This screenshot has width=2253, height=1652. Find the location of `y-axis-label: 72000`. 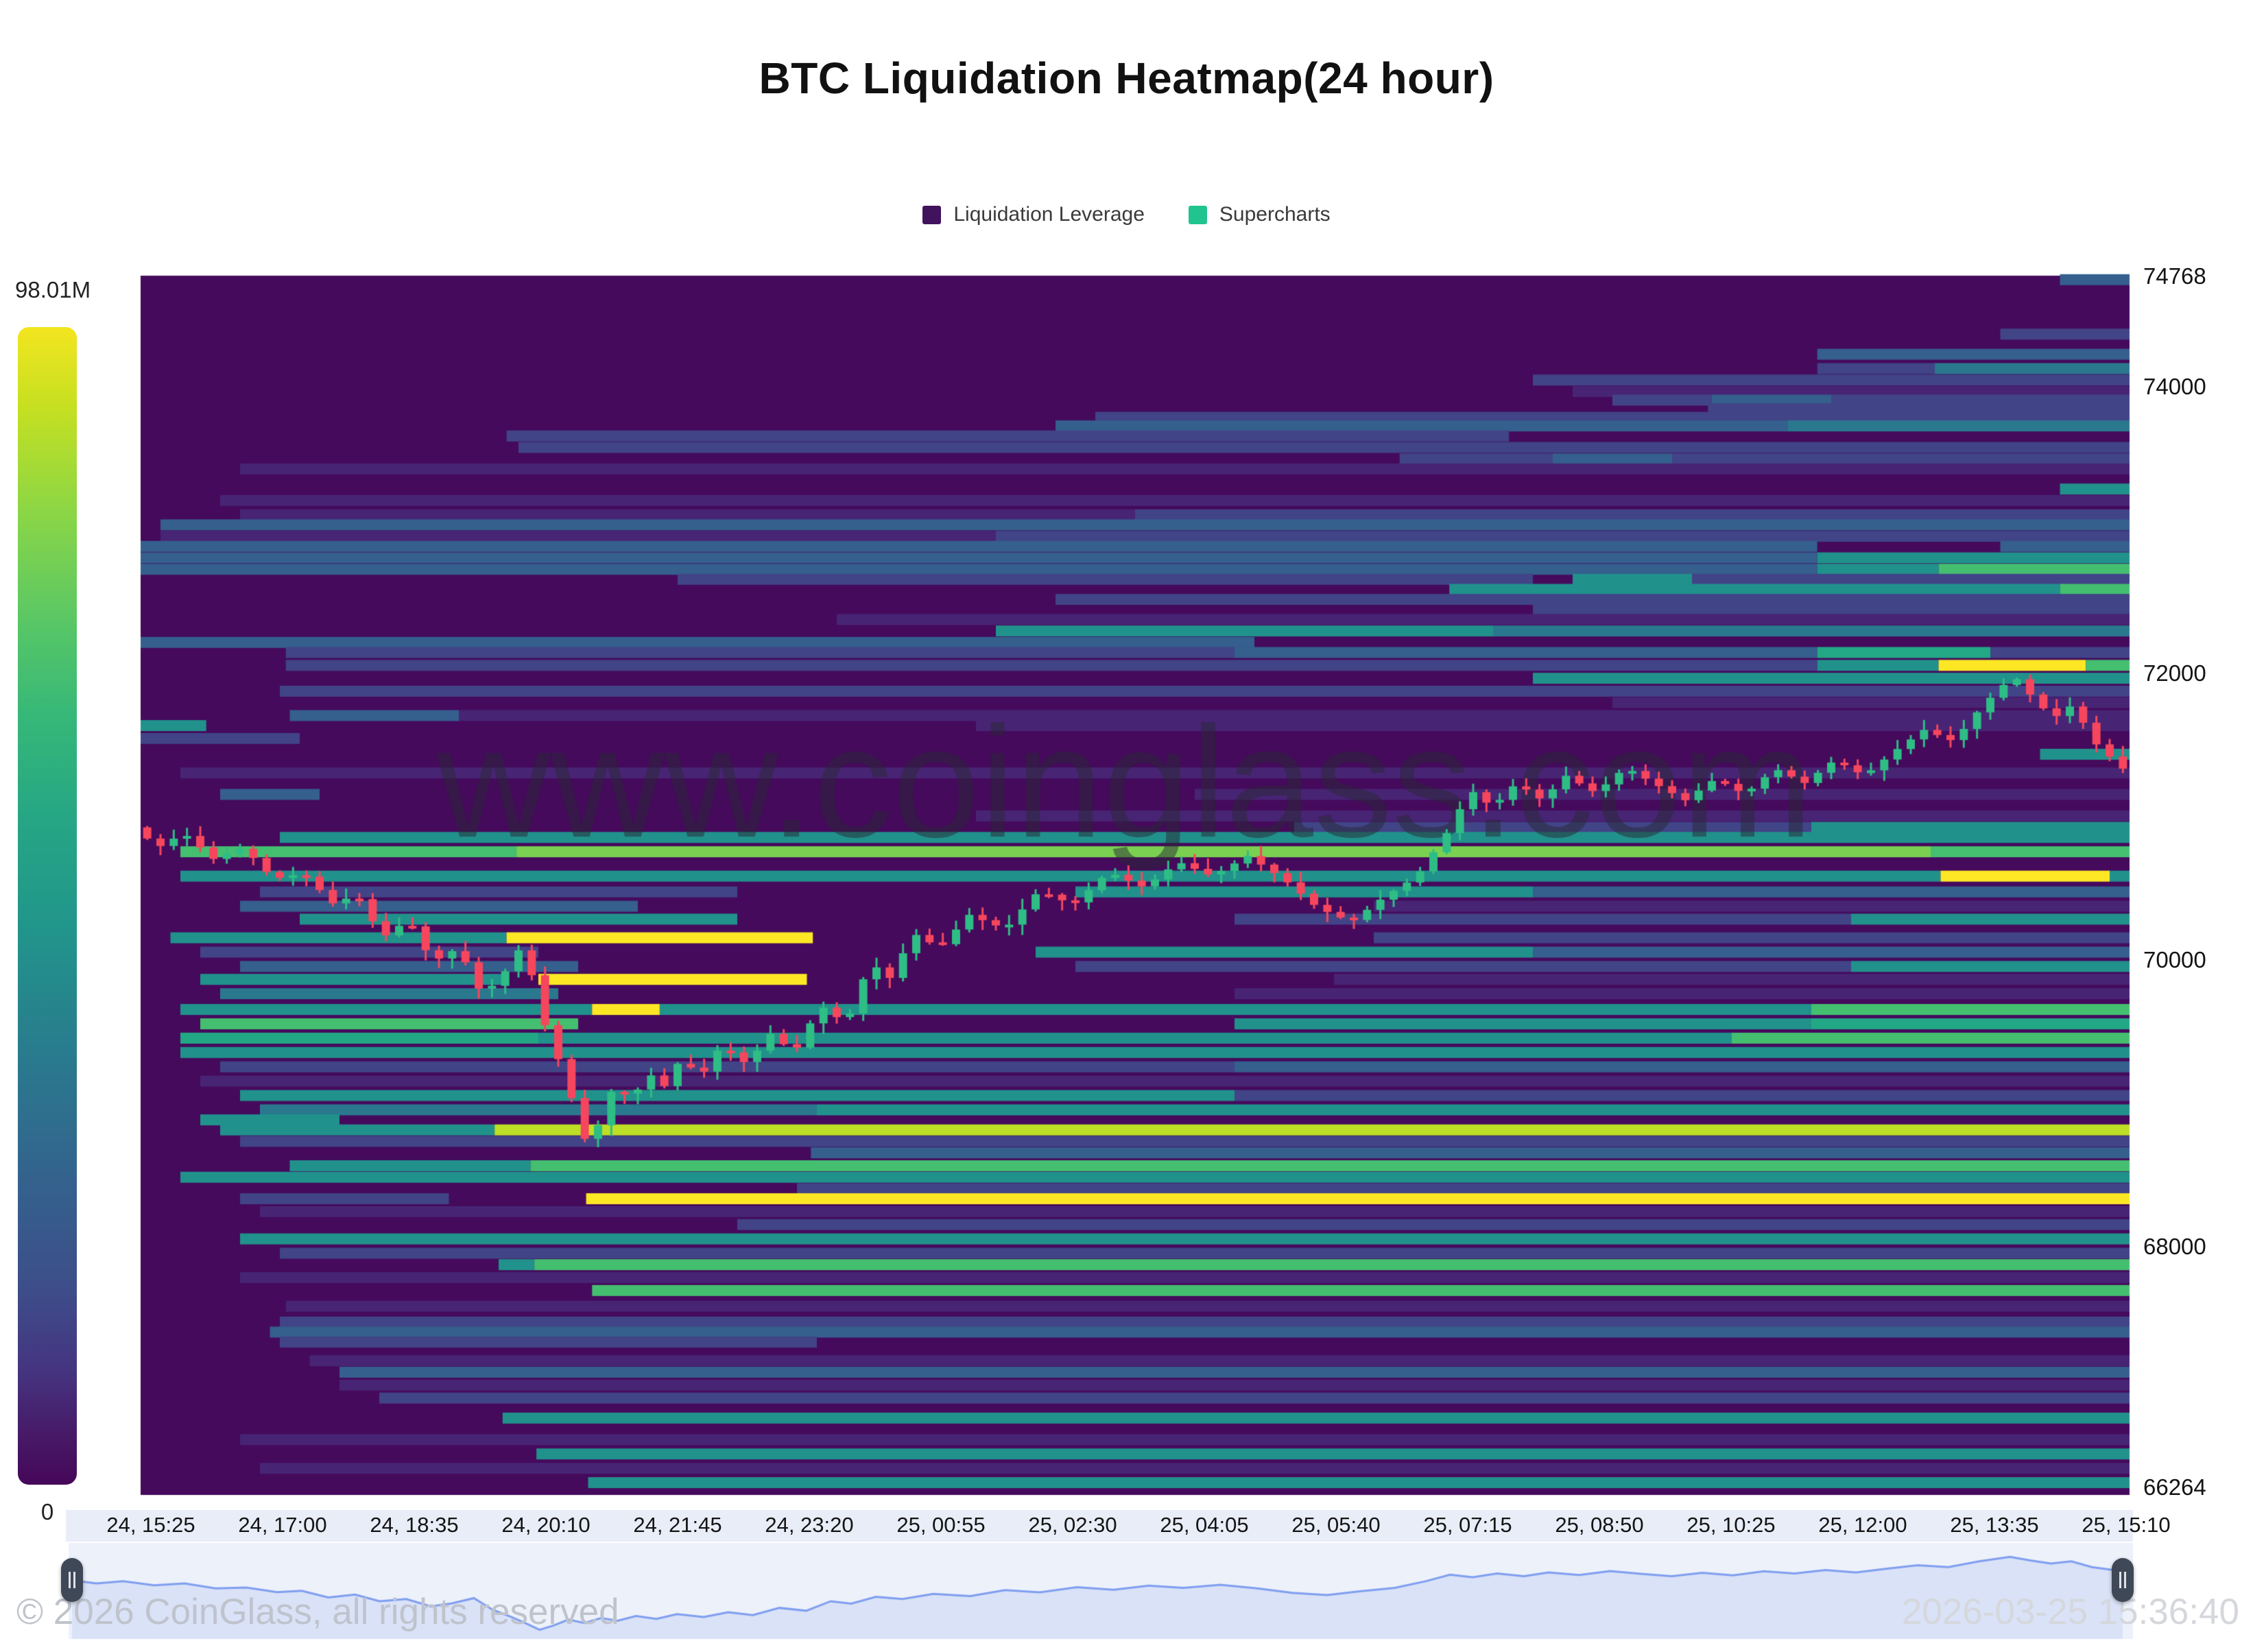

y-axis-label: 72000 is located at coordinates (2174, 673).